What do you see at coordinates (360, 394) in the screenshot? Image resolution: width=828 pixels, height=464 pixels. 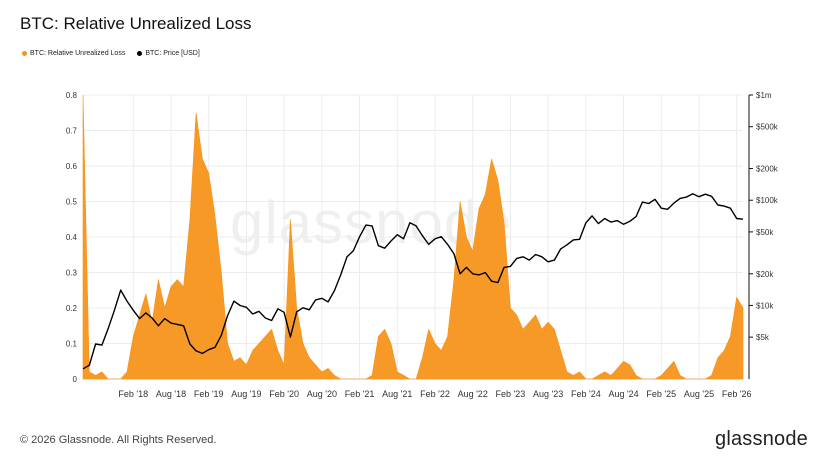 I see `x-axis-tick-label: Feb '21` at bounding box center [360, 394].